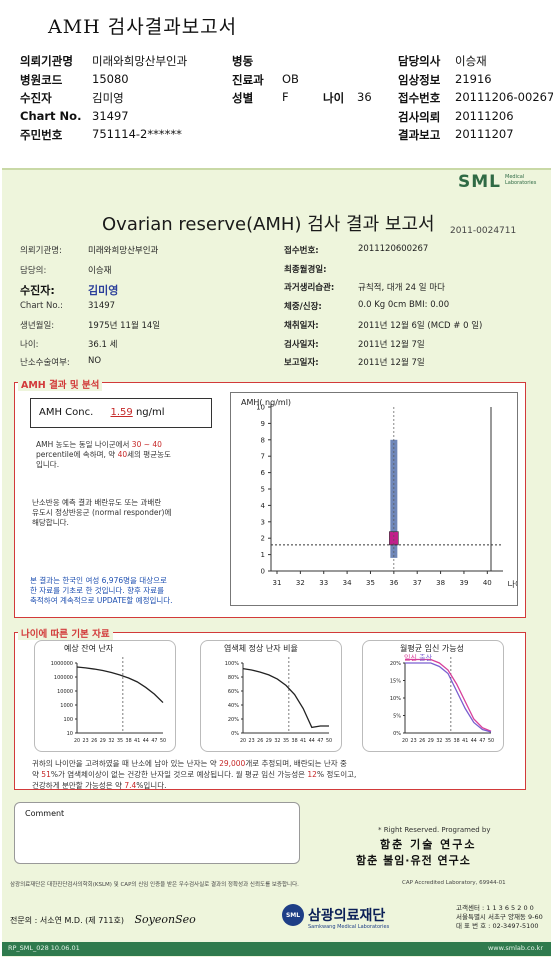  Describe the element at coordinates (395, 699) in the screenshot. I see `mini3-y-tick-label: 10%` at that location.